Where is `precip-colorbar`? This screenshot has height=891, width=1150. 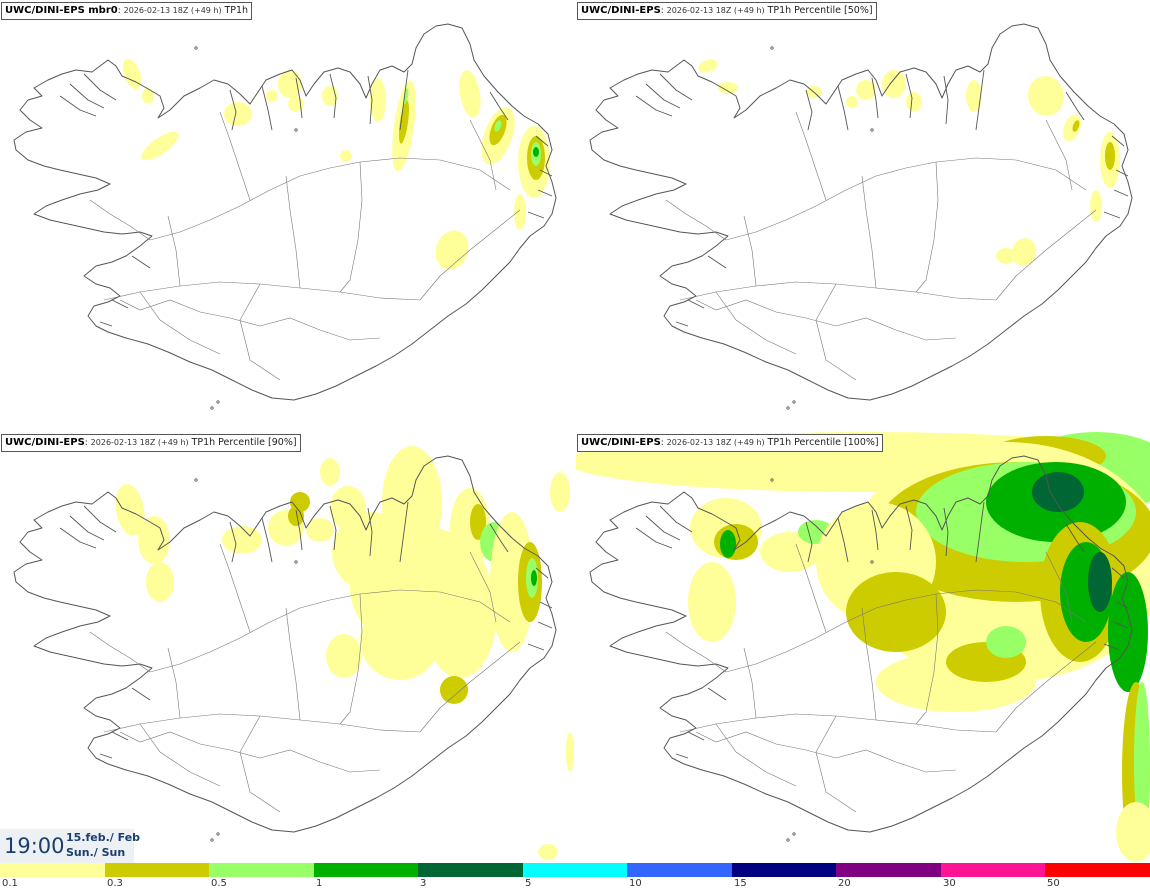 precip-colorbar is located at coordinates (575, 870).